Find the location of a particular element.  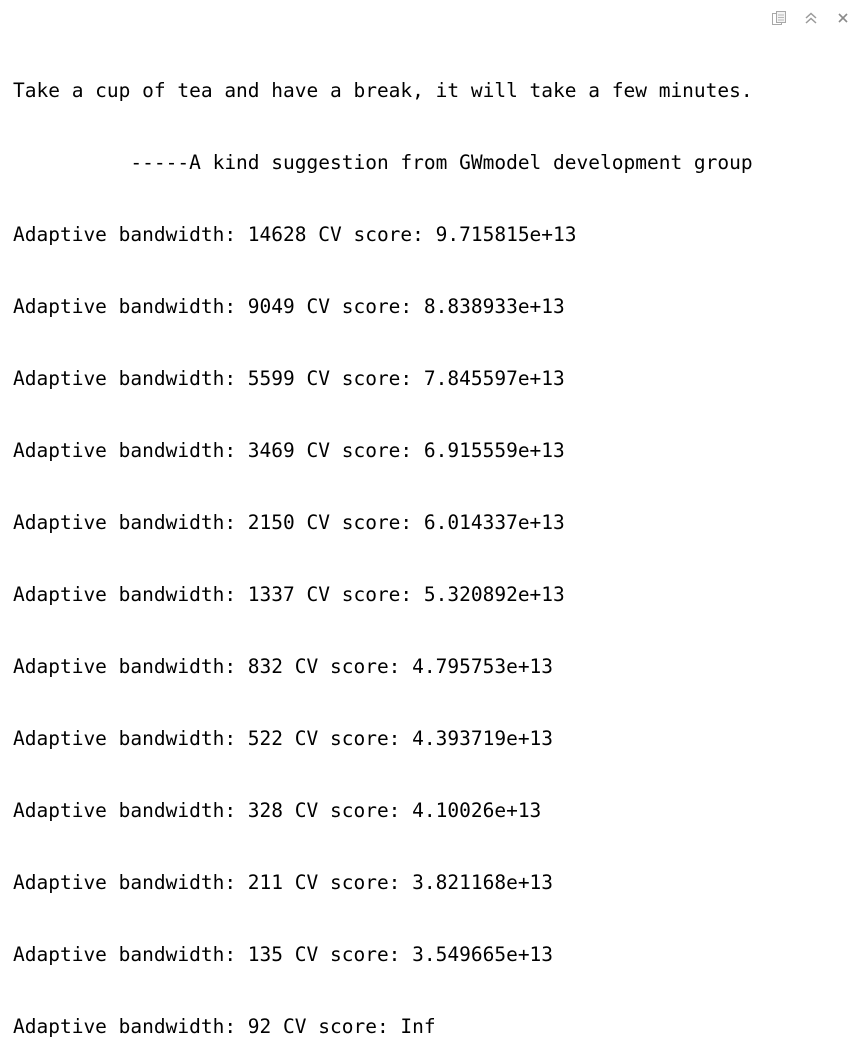

copy-console-button is located at coordinates (779, 18).